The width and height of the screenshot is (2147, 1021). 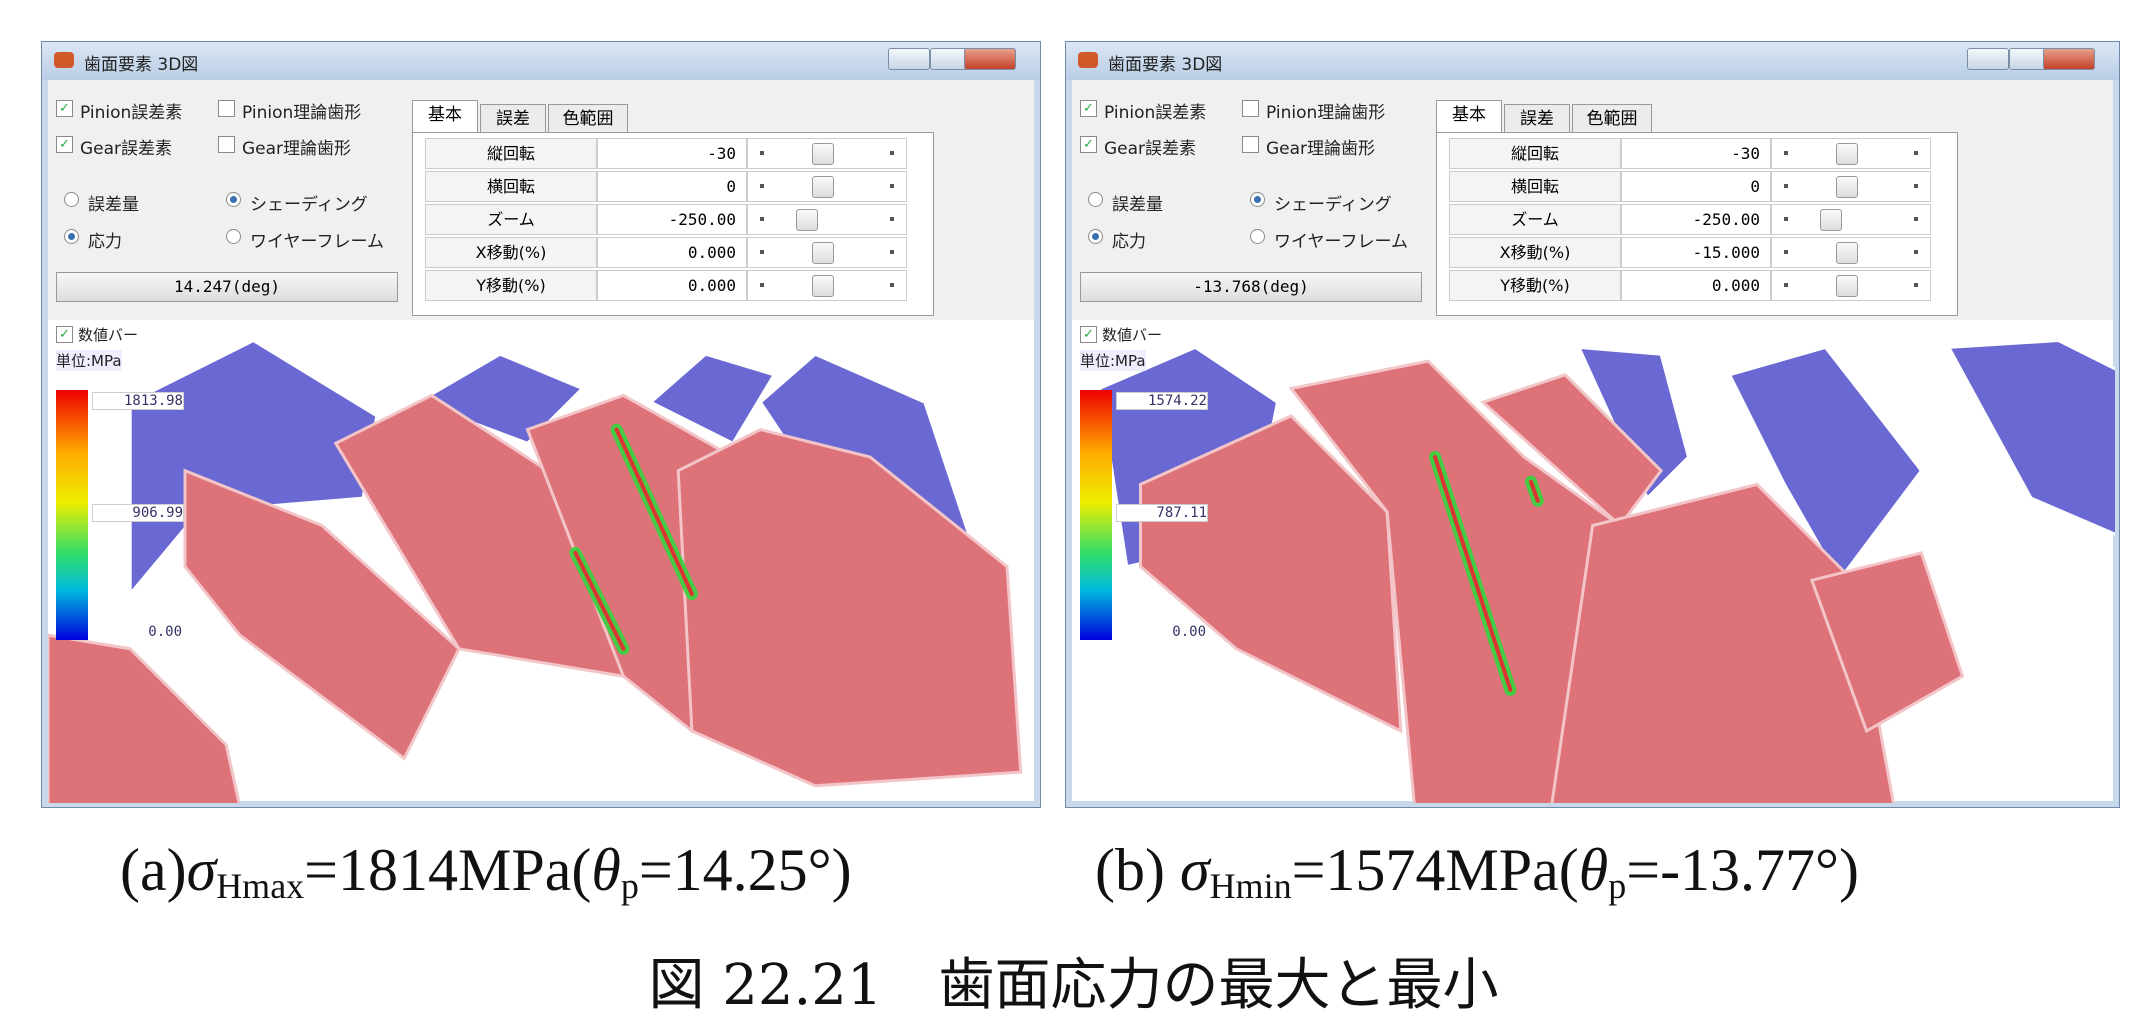 I want to click on contact-zone-peak, so click(x=599, y=600).